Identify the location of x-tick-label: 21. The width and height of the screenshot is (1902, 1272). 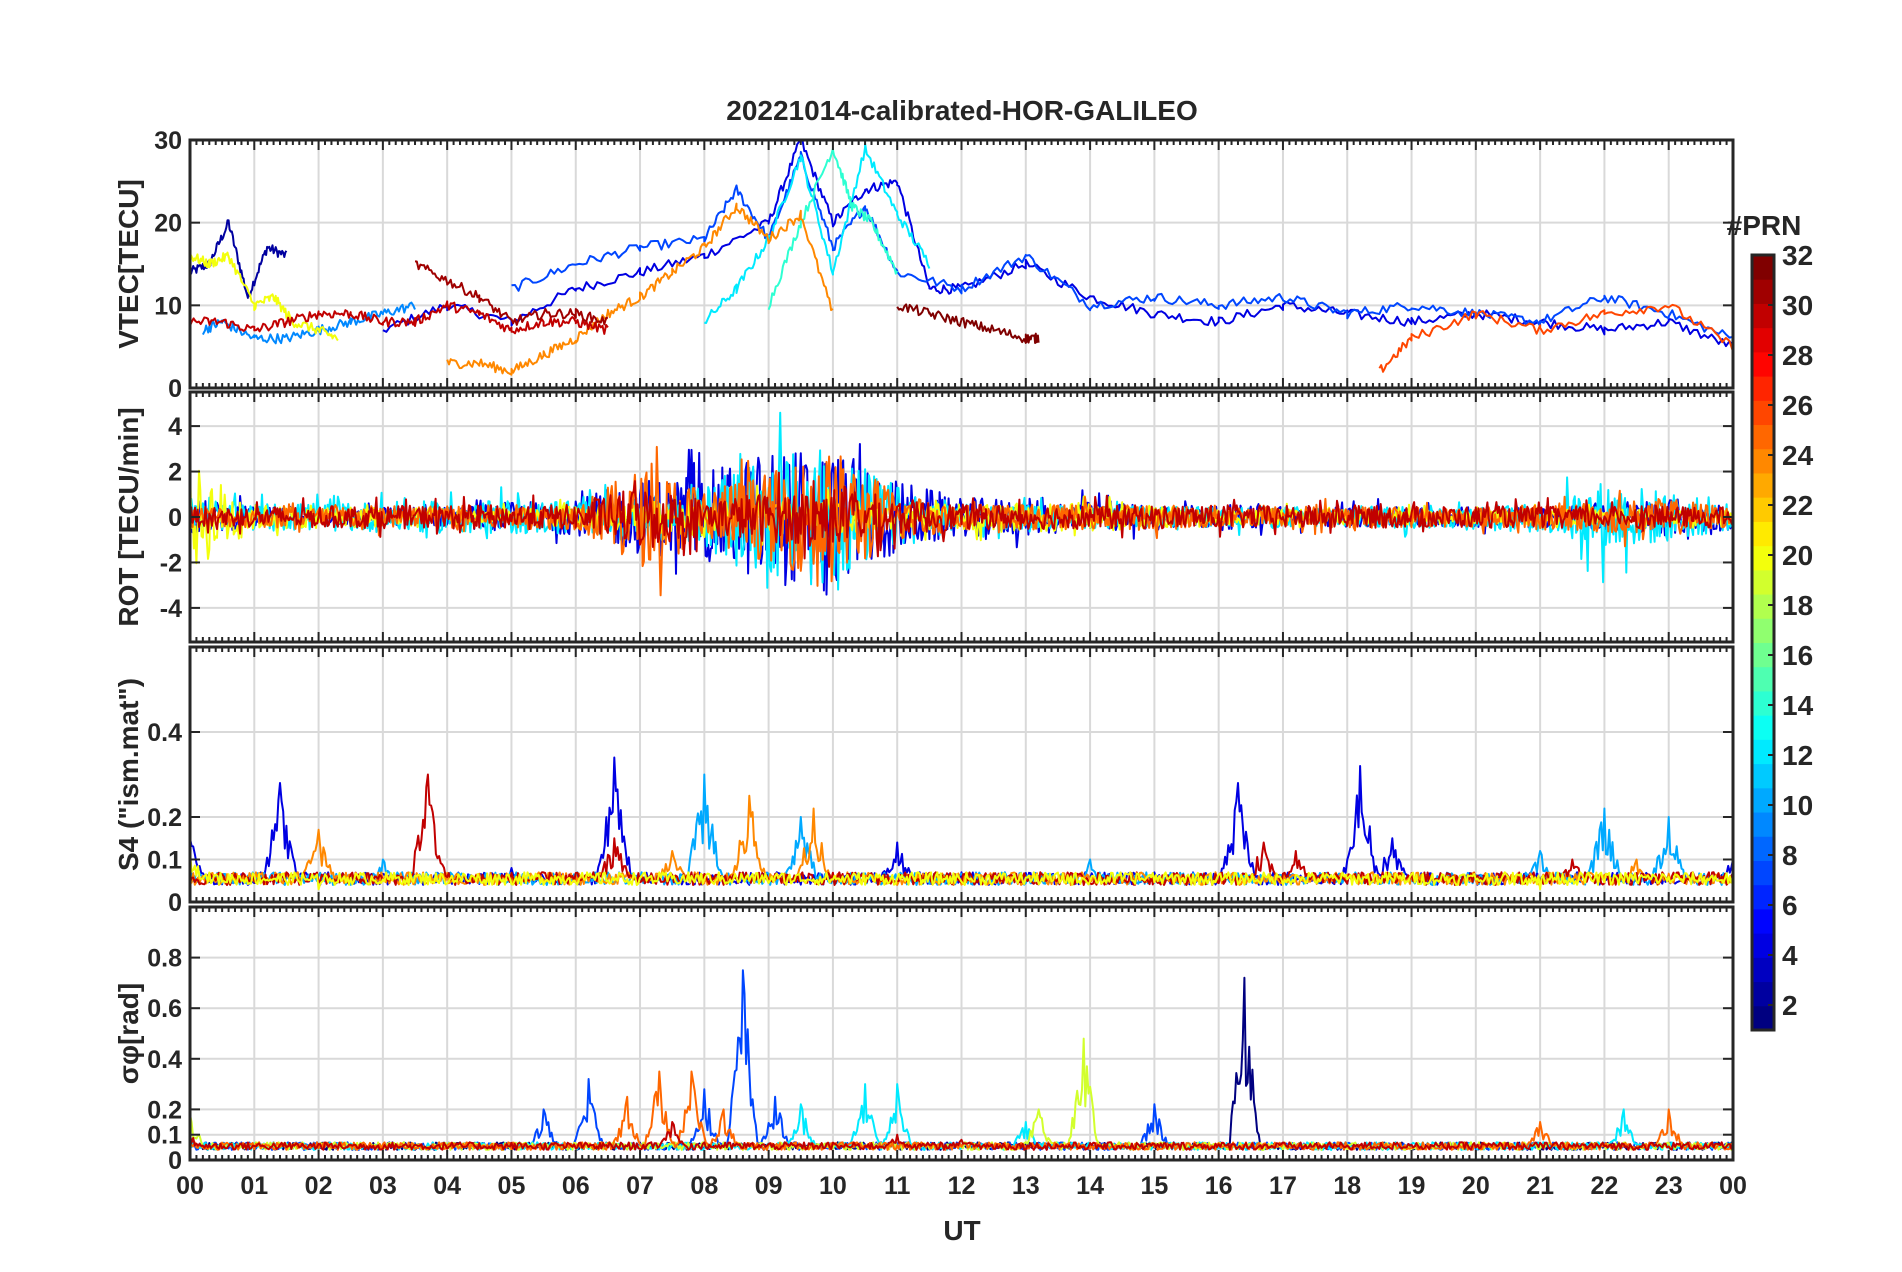
(1540, 1186).